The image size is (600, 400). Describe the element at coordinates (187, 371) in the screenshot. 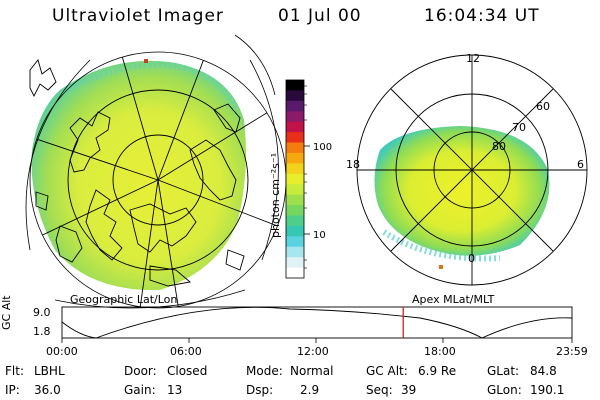

I see `door-value: Closed` at that location.